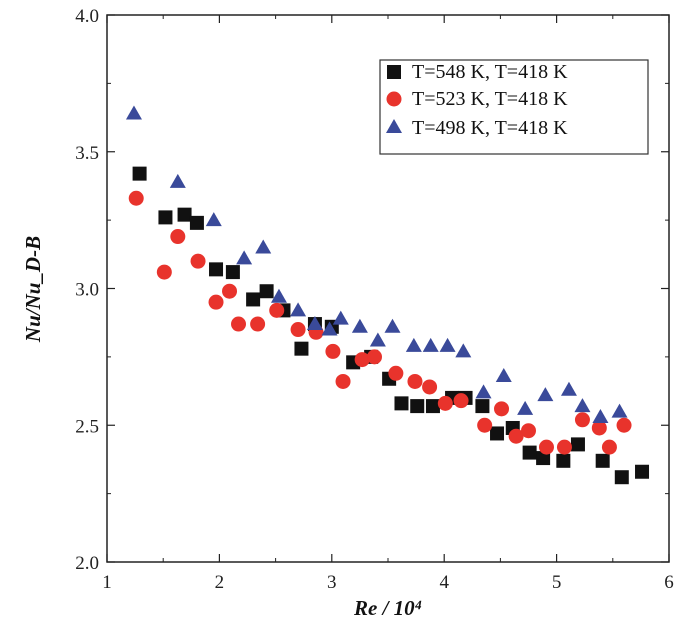 The height and width of the screenshot is (632, 700). I want to click on legend-label-series-3: T=498 K, T=418 K, so click(490, 128).